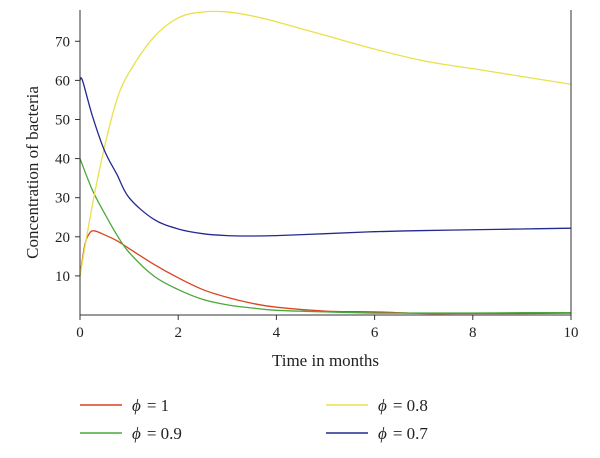 This screenshot has width=600, height=458. Describe the element at coordinates (32, 172) in the screenshot. I see `y-axis-label: Concentration of bacteria` at that location.